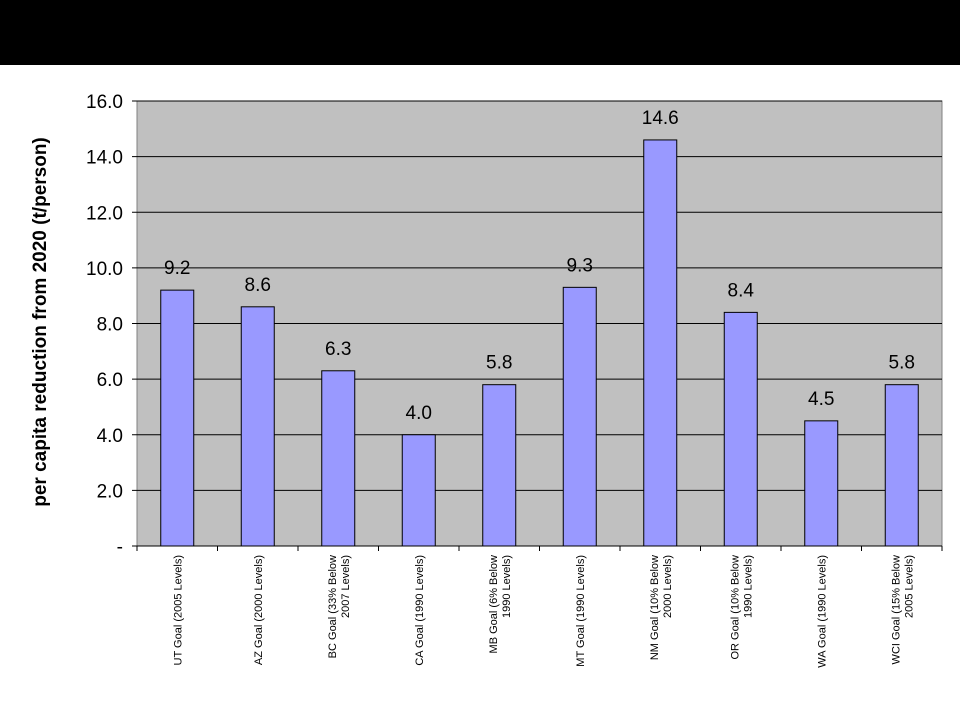 Image resolution: width=960 pixels, height=720 pixels. I want to click on category-label-line: MB Goal (6% Below, so click(494, 604).